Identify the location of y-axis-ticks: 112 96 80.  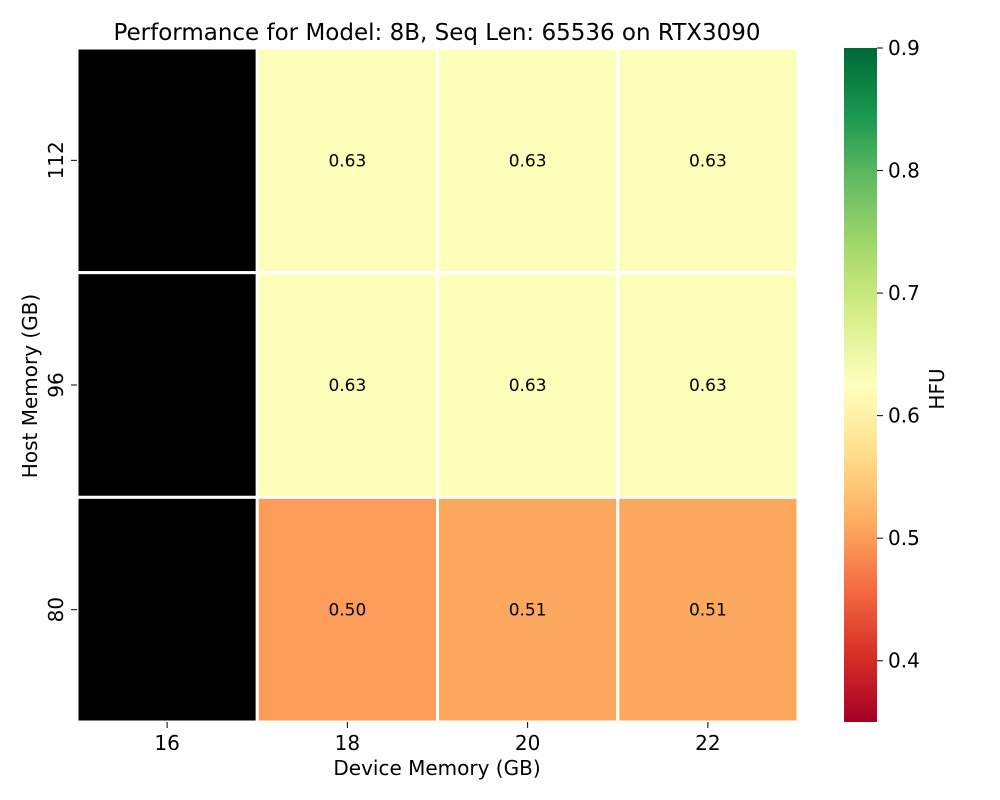
(60, 381).